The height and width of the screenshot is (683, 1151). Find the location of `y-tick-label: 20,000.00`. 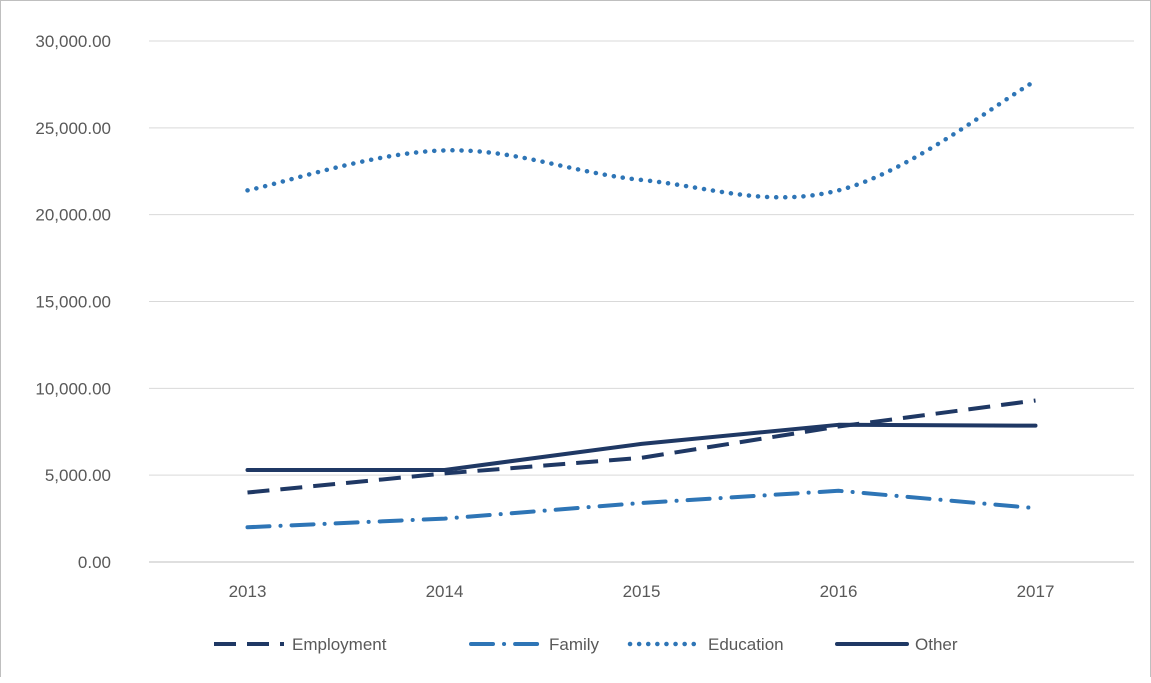

y-tick-label: 20,000.00 is located at coordinates (73, 215).